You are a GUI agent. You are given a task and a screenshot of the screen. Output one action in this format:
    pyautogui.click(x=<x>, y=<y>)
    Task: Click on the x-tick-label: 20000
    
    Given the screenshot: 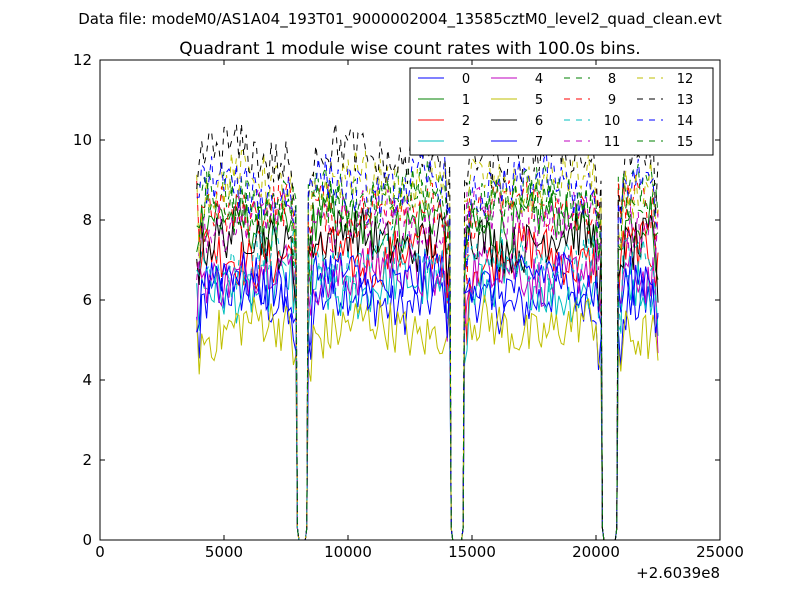 What is the action you would take?
    pyautogui.click(x=596, y=552)
    